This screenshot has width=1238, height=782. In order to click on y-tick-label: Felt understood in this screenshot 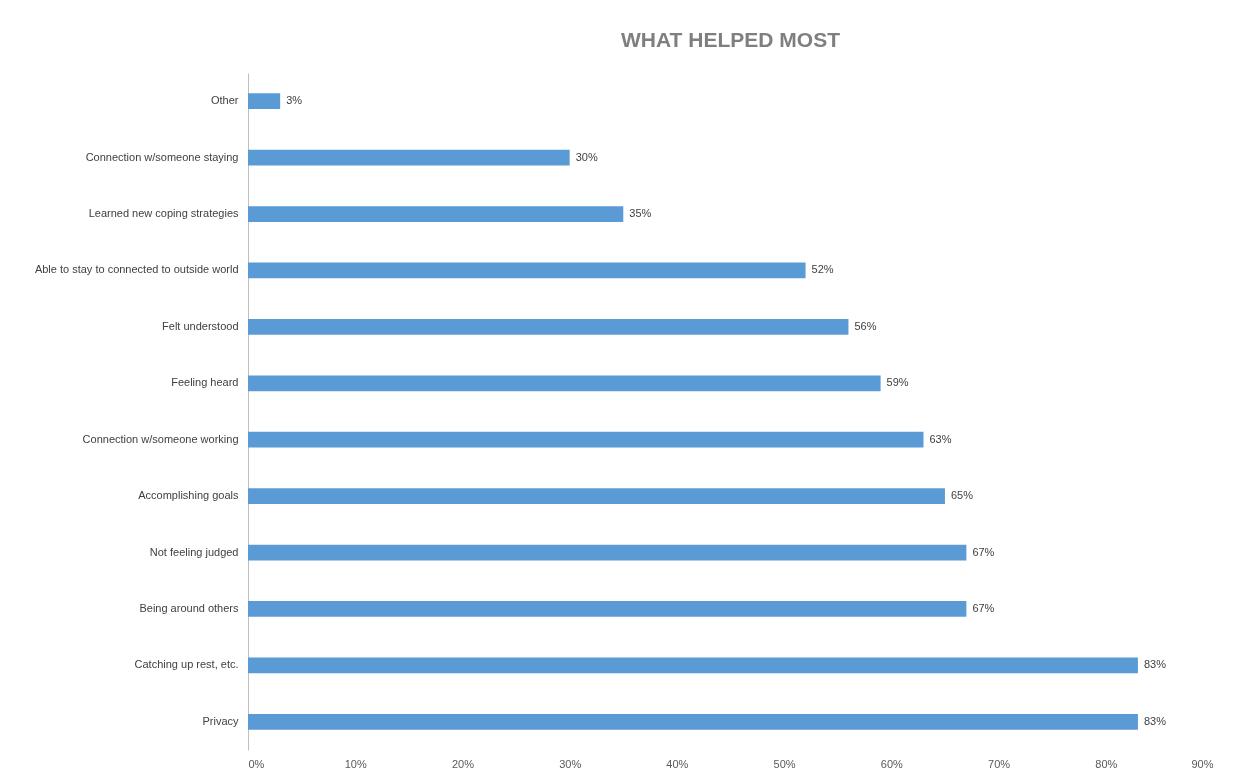, I will do `click(200, 325)`.